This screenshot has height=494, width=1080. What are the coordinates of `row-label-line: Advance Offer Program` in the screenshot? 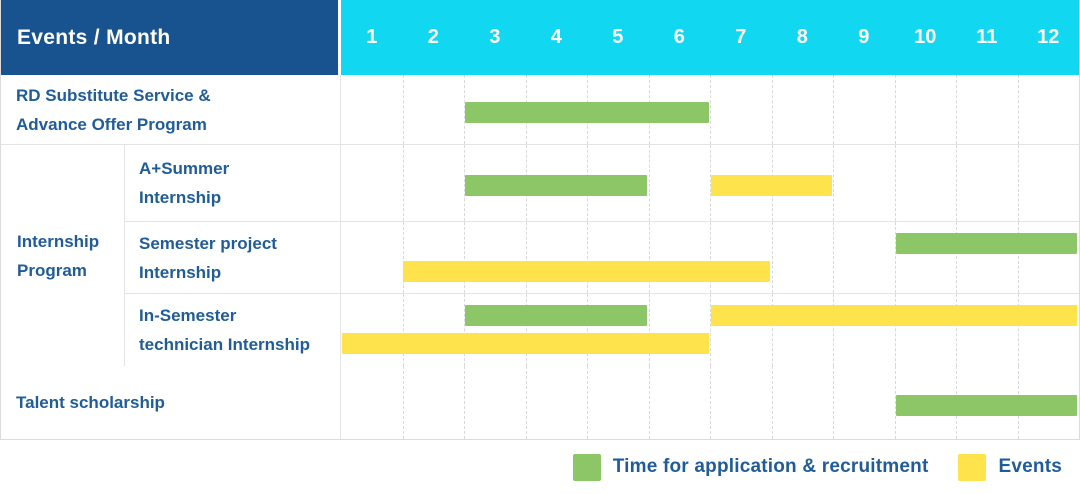 It's located at (111, 124).